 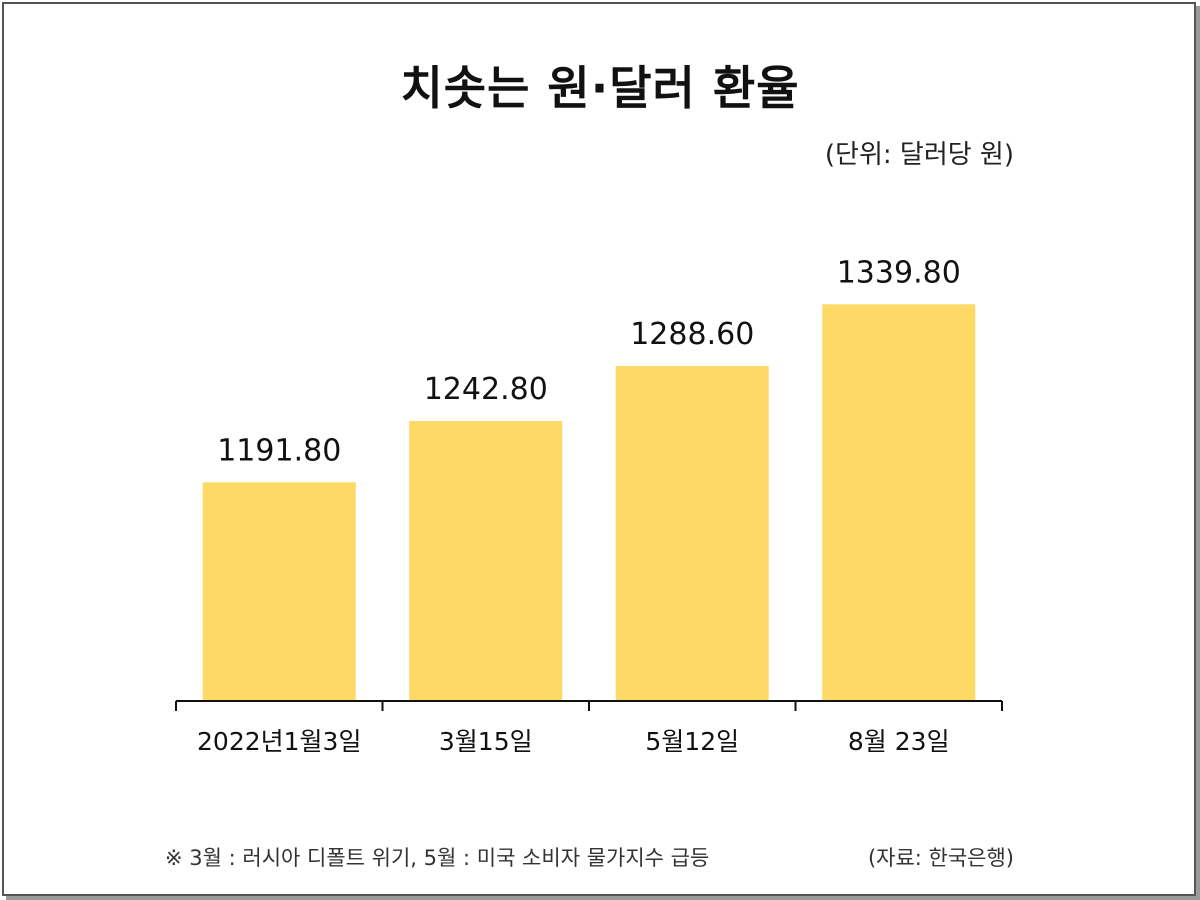 What do you see at coordinates (919, 155) in the screenshot?
I see `unit-label: (단위: 달러당 원)` at bounding box center [919, 155].